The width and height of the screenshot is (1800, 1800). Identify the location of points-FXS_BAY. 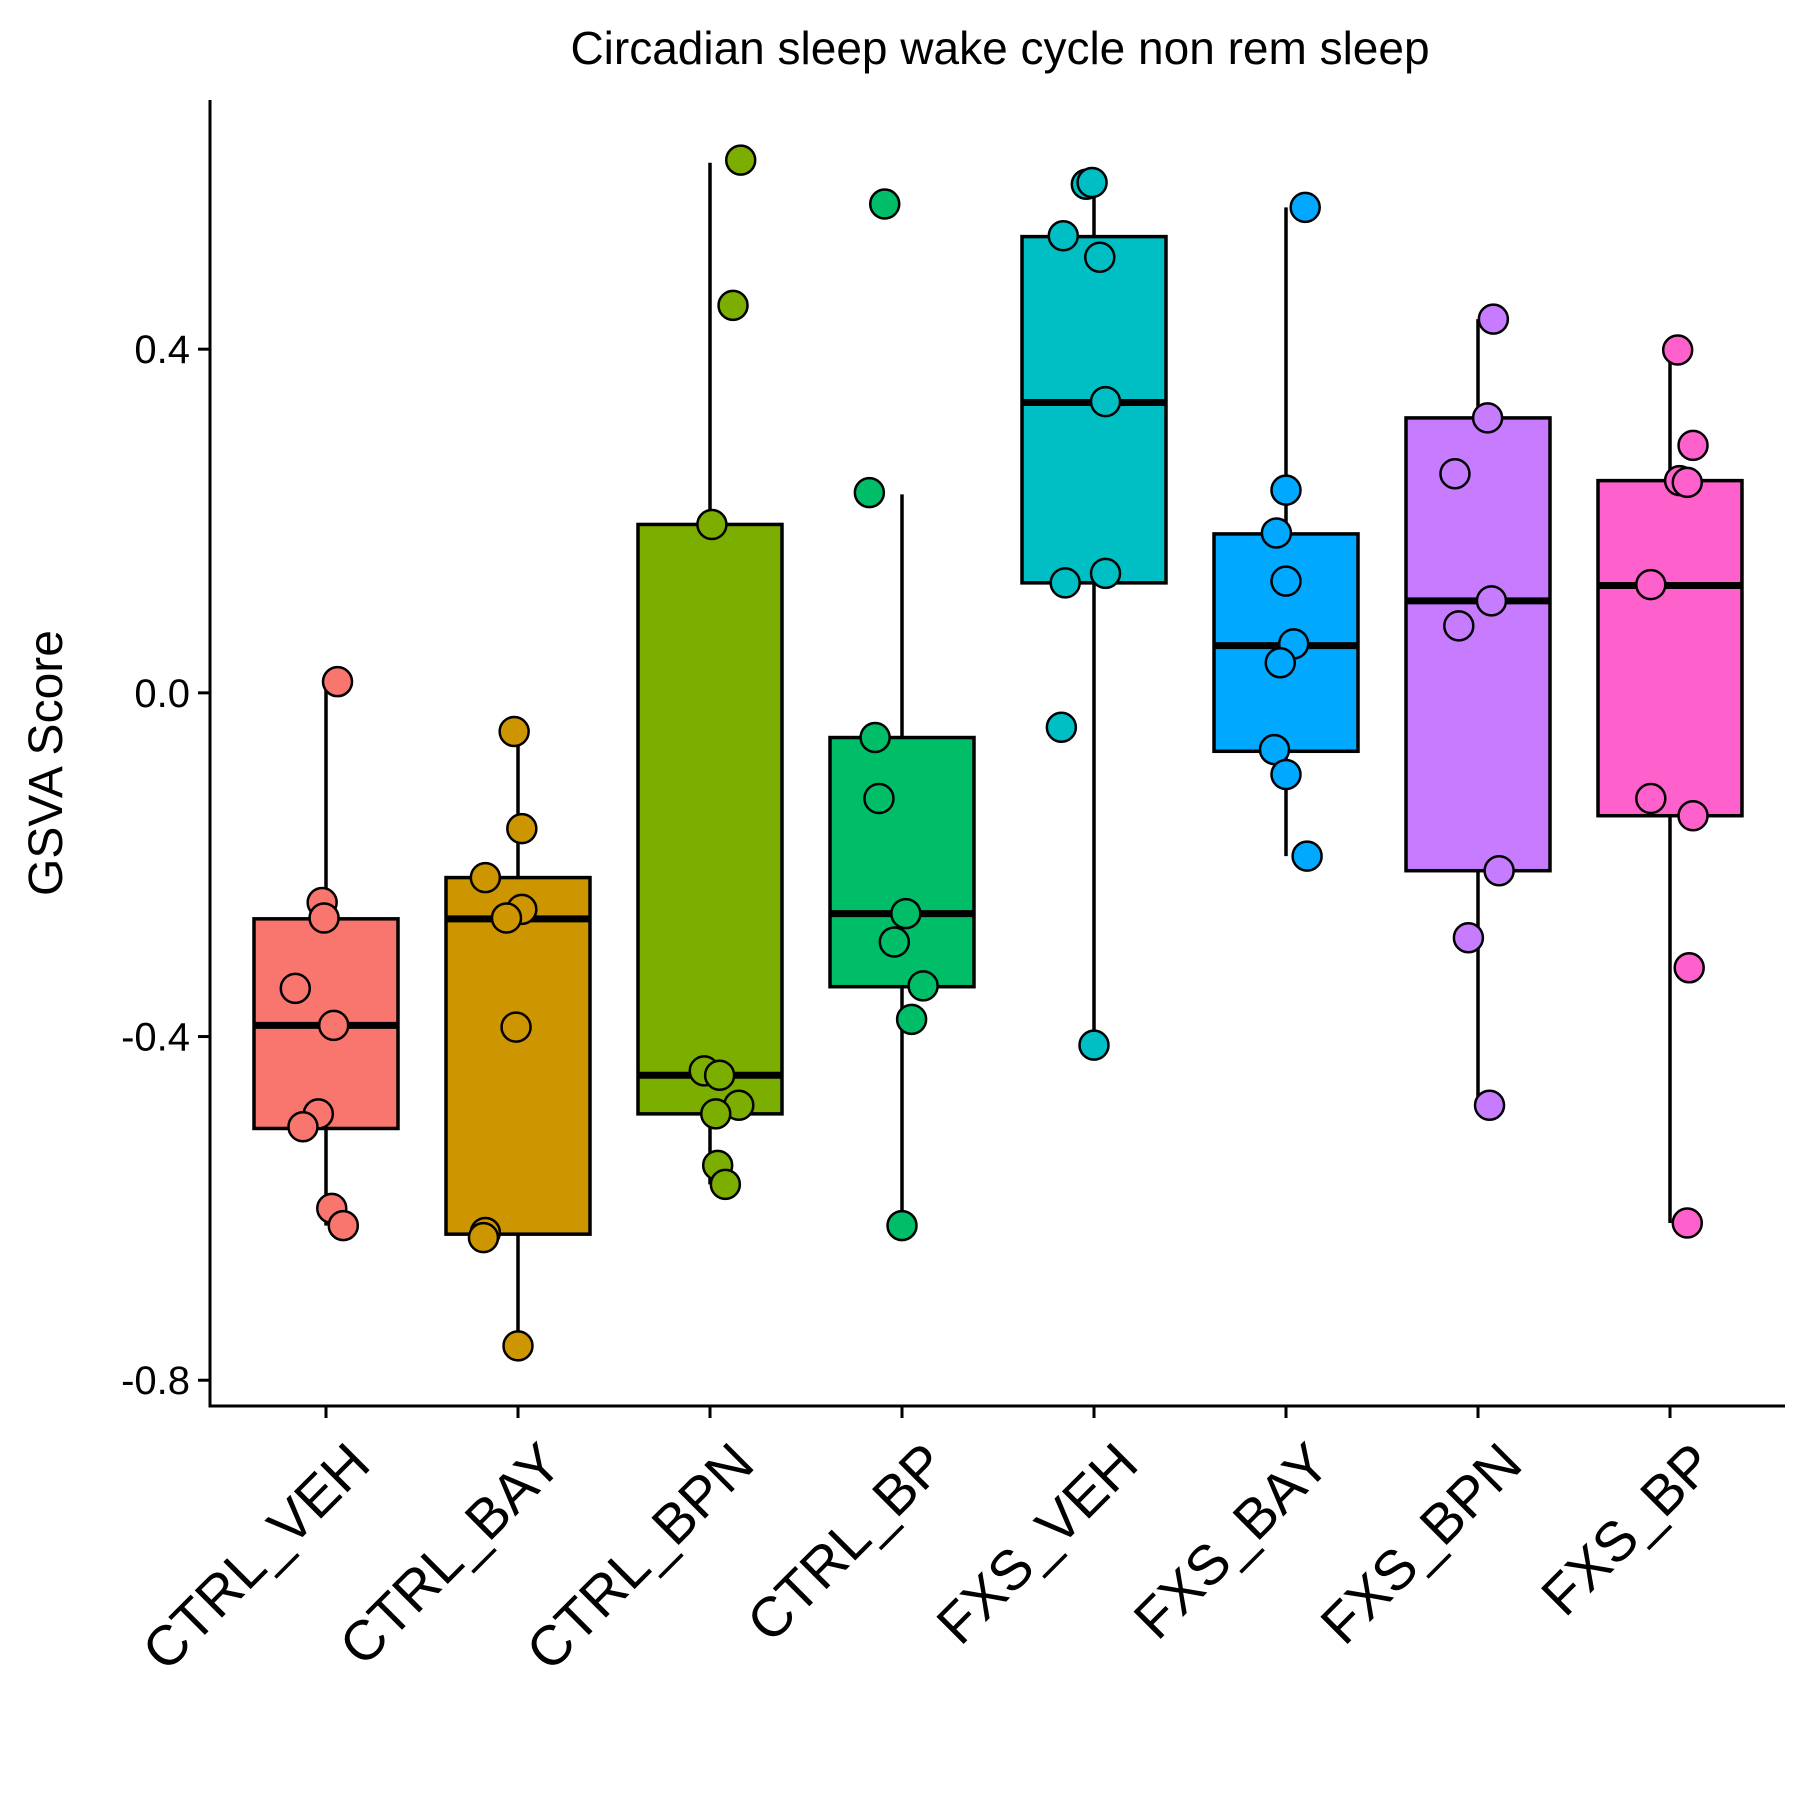
(1290, 531).